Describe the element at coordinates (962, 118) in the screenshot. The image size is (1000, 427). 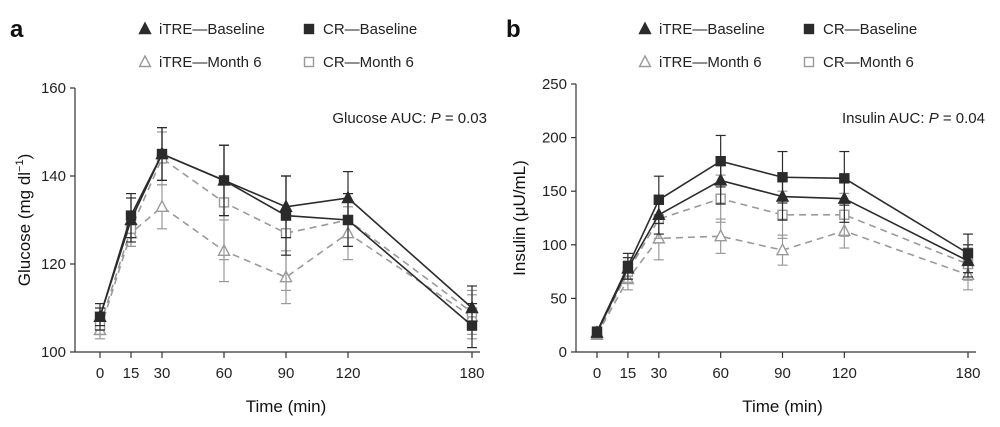
I see `auc-suffix: = 0.04` at that location.